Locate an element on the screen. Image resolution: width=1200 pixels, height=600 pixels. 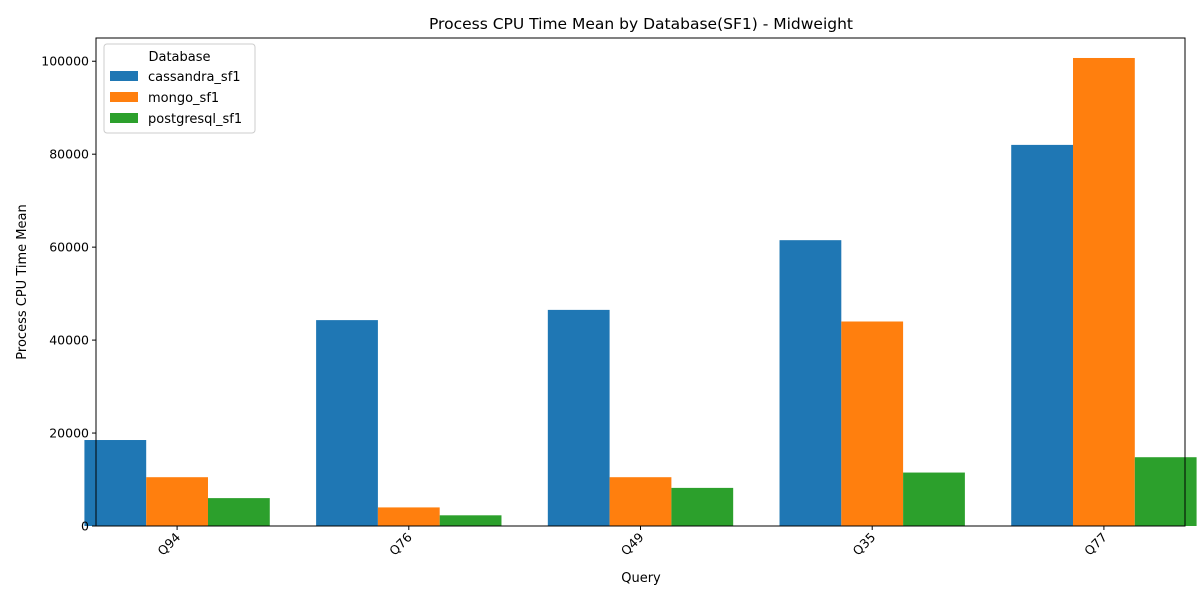
y-tick-label: 100000 is located at coordinates (65, 61).